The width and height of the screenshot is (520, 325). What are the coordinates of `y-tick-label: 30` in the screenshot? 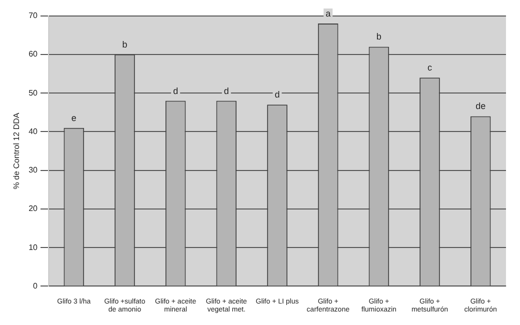 It's located at (33, 170).